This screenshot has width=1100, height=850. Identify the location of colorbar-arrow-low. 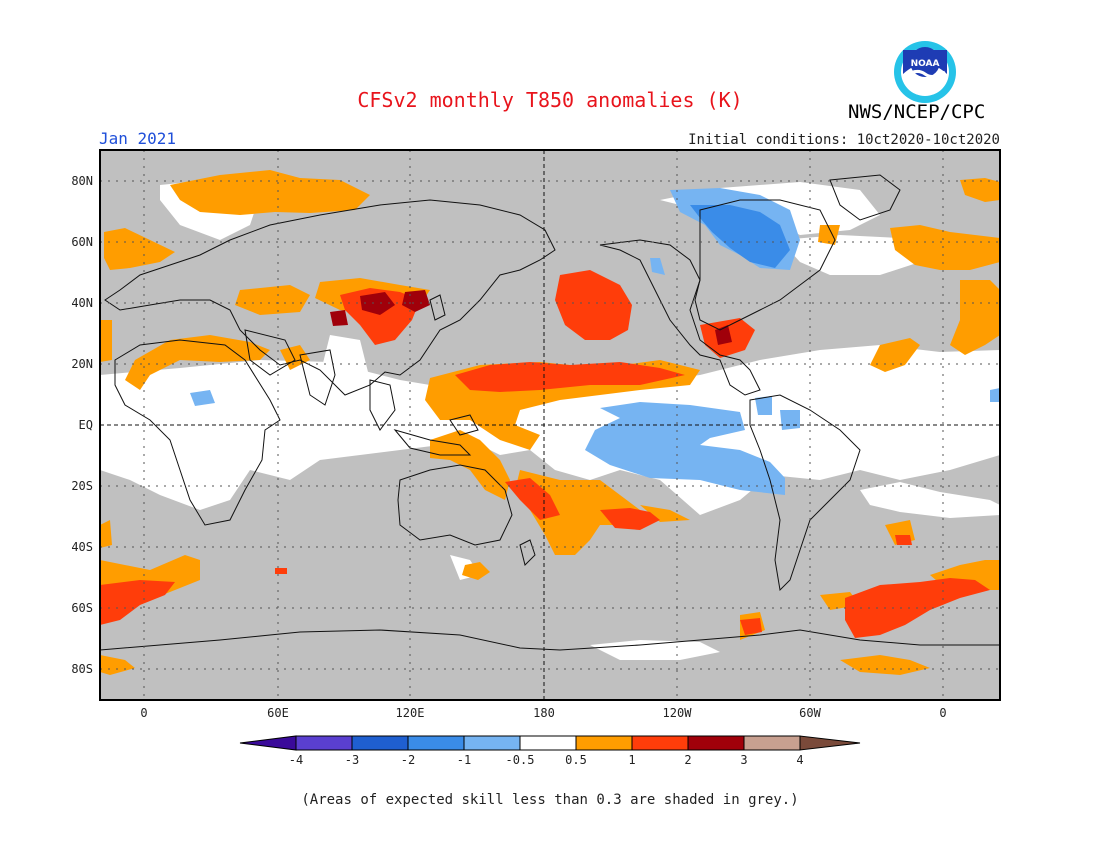
(268, 743).